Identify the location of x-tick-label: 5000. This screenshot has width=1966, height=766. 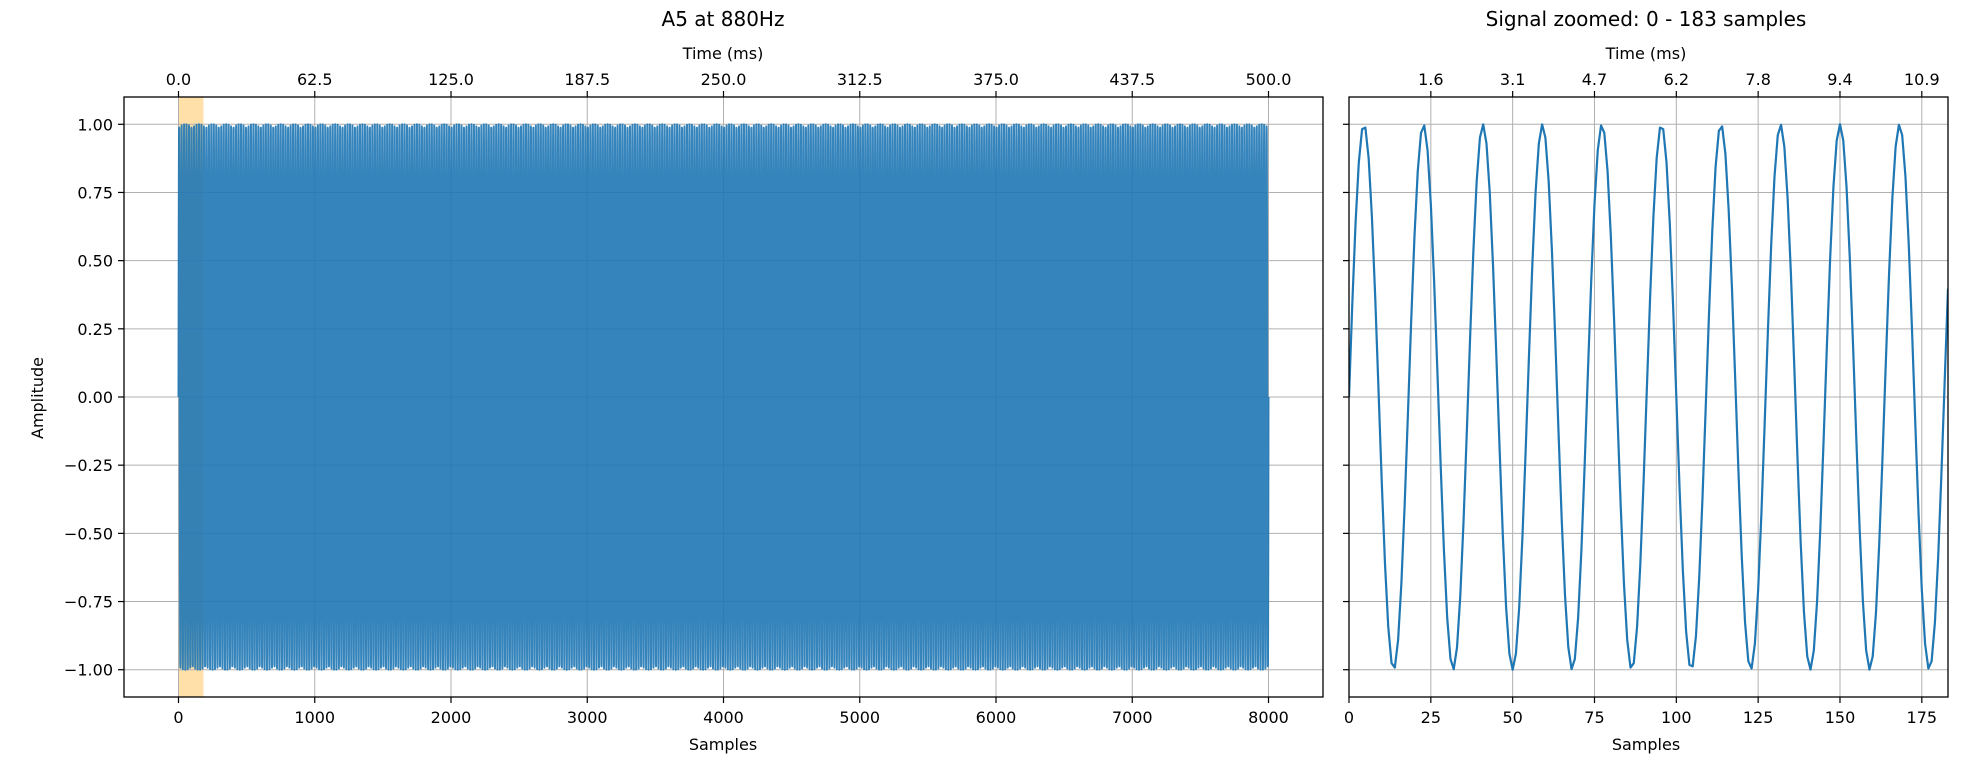
(859, 717).